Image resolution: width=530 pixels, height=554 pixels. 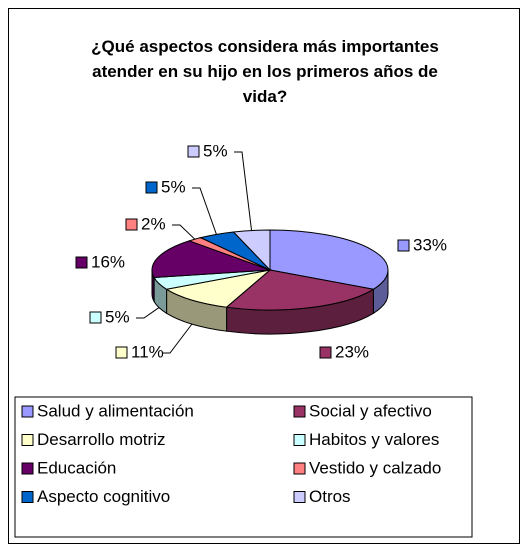 What do you see at coordinates (115, 410) in the screenshot?
I see `legend-label: Salud y alimentación` at bounding box center [115, 410].